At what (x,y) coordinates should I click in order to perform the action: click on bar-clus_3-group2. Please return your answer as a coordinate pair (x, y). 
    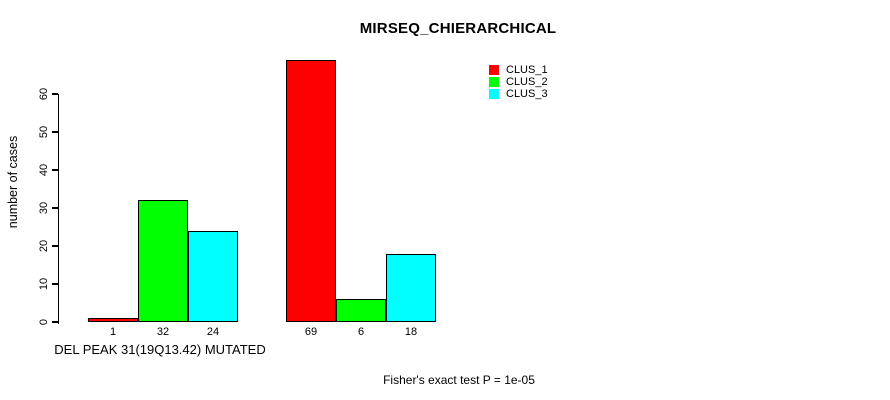
    Looking at the image, I should click on (411, 287).